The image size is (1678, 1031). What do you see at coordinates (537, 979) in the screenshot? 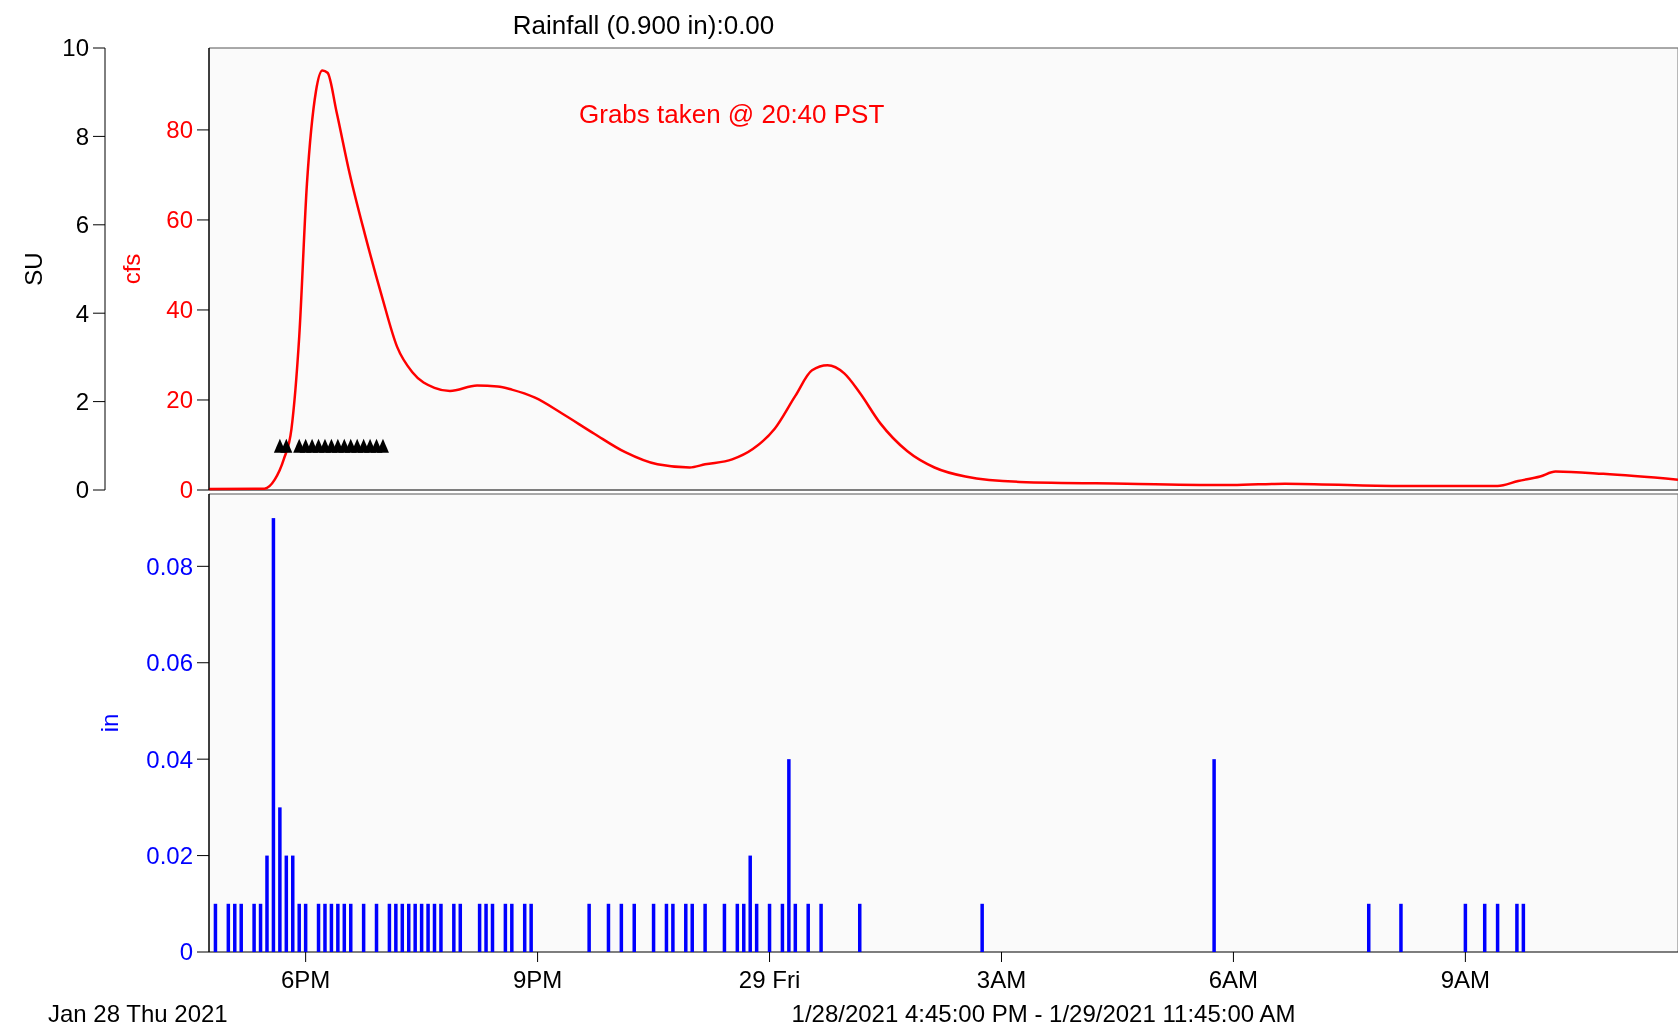
I see `x-tick-label: 9PM` at bounding box center [537, 979].